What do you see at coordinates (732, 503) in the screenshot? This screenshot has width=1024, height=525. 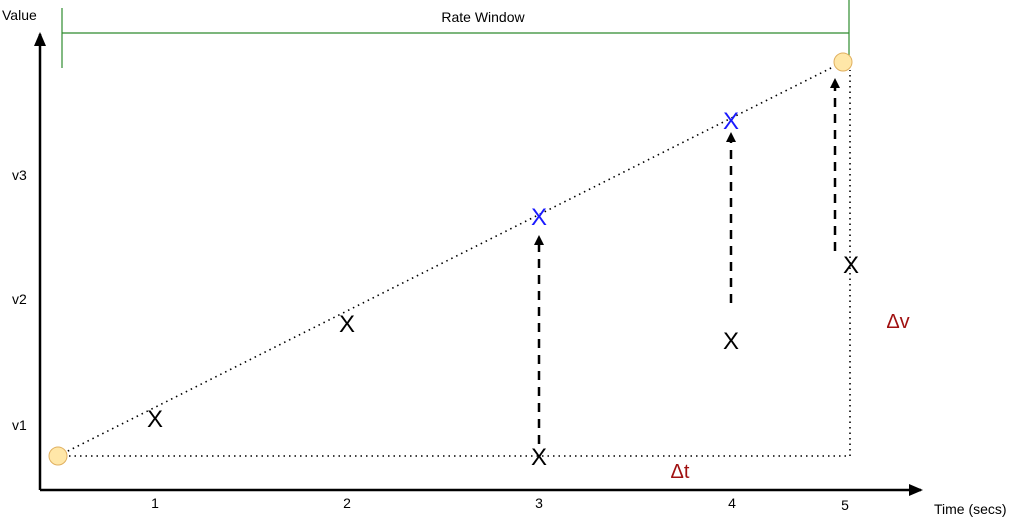 I see `x-tick-label: 4` at bounding box center [732, 503].